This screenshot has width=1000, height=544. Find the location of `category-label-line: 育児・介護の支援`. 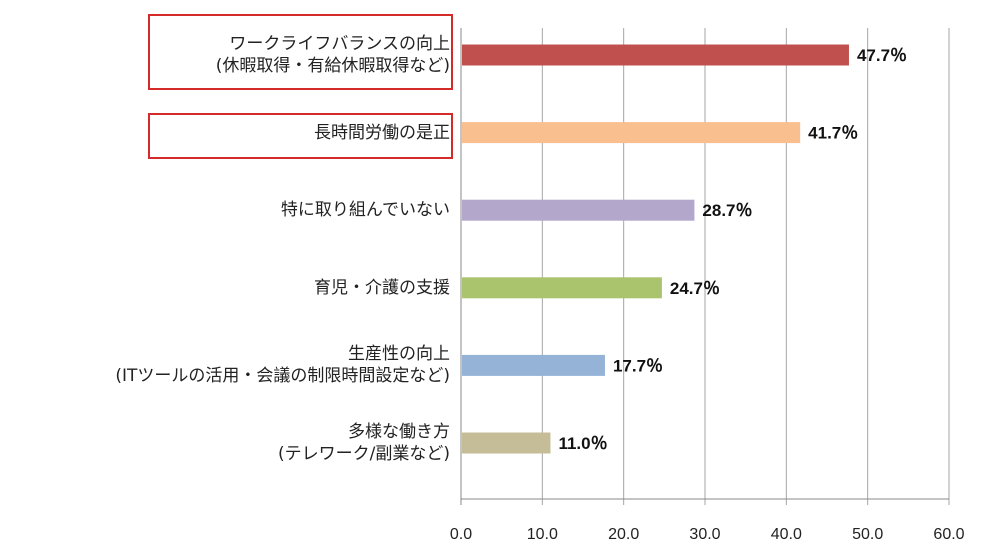

category-label-line: 育児・介護の支援 is located at coordinates (382, 287).